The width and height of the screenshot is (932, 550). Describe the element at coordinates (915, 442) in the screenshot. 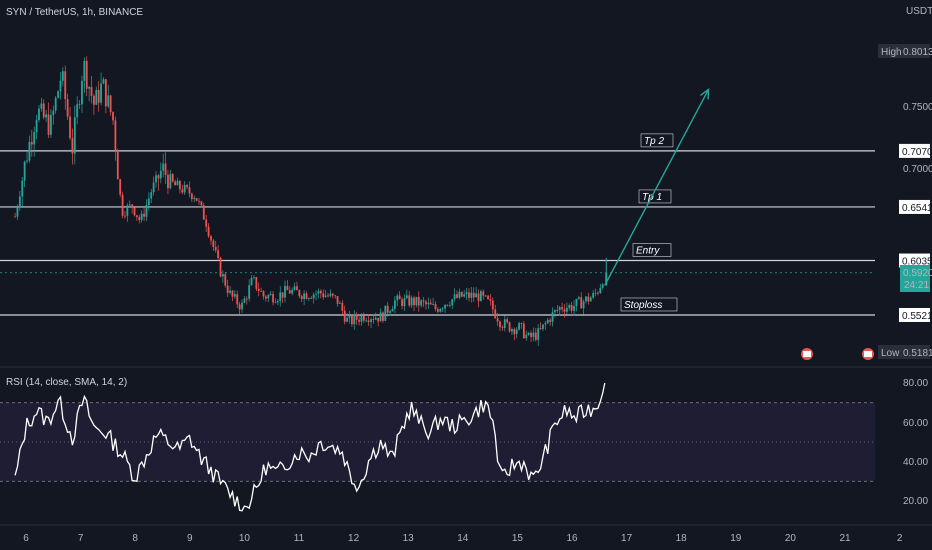

I see `rsi-scale: 80.00 60.00 40.00 20.00` at that location.